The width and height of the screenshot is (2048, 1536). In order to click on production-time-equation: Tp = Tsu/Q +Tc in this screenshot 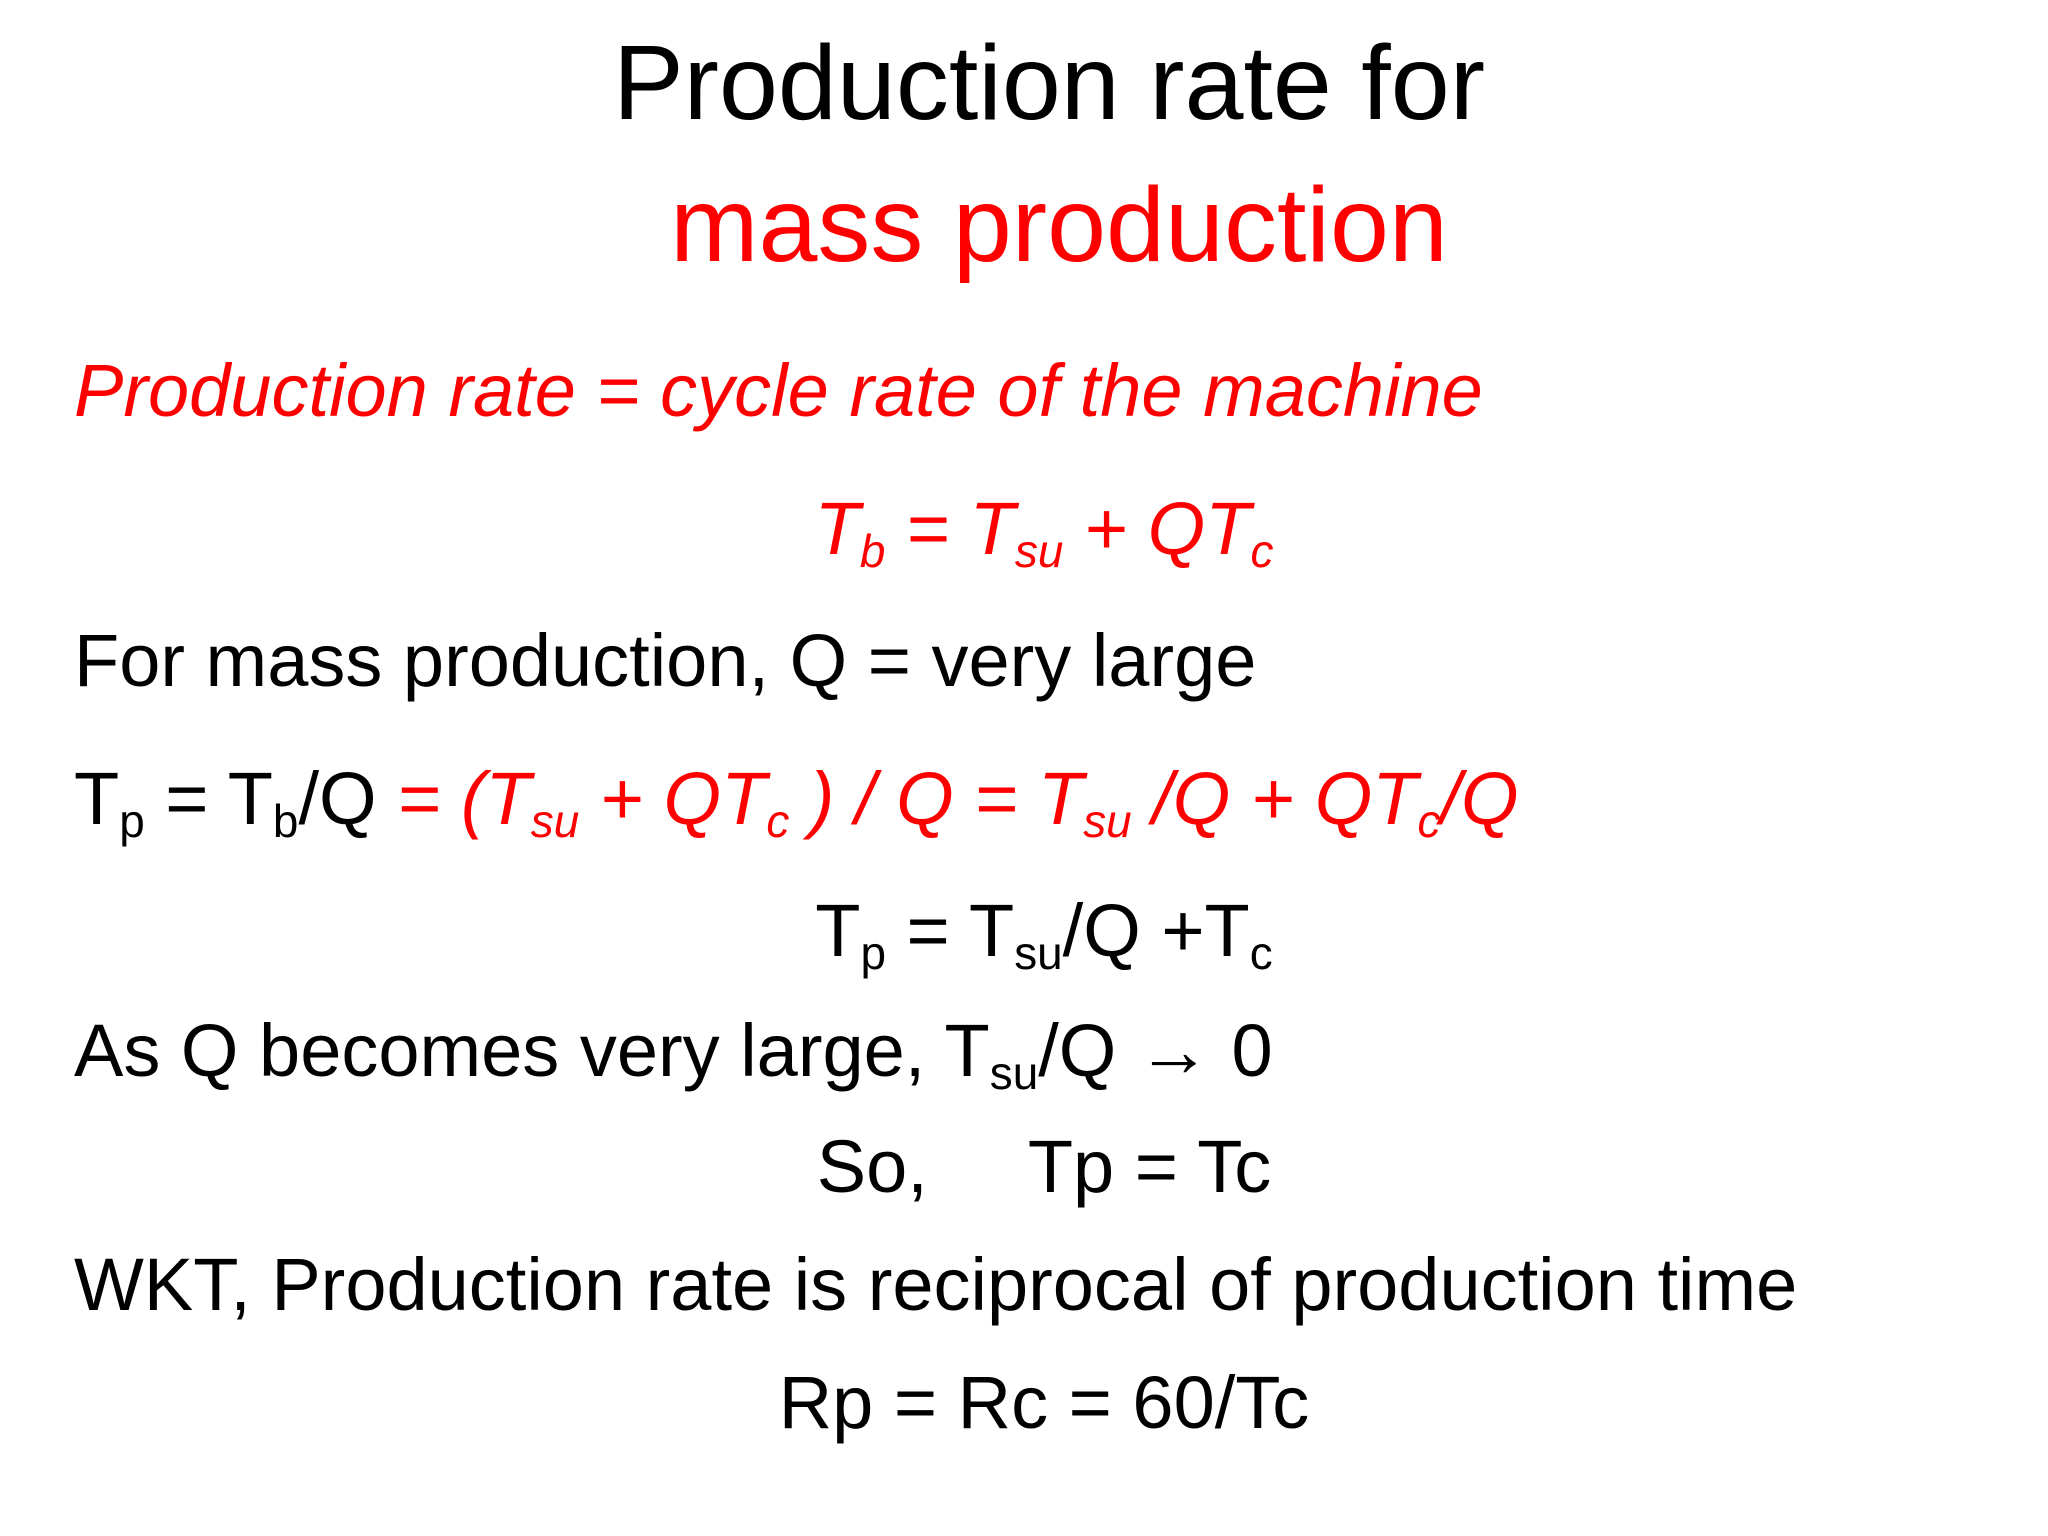, I will do `click(1024, 935)`.